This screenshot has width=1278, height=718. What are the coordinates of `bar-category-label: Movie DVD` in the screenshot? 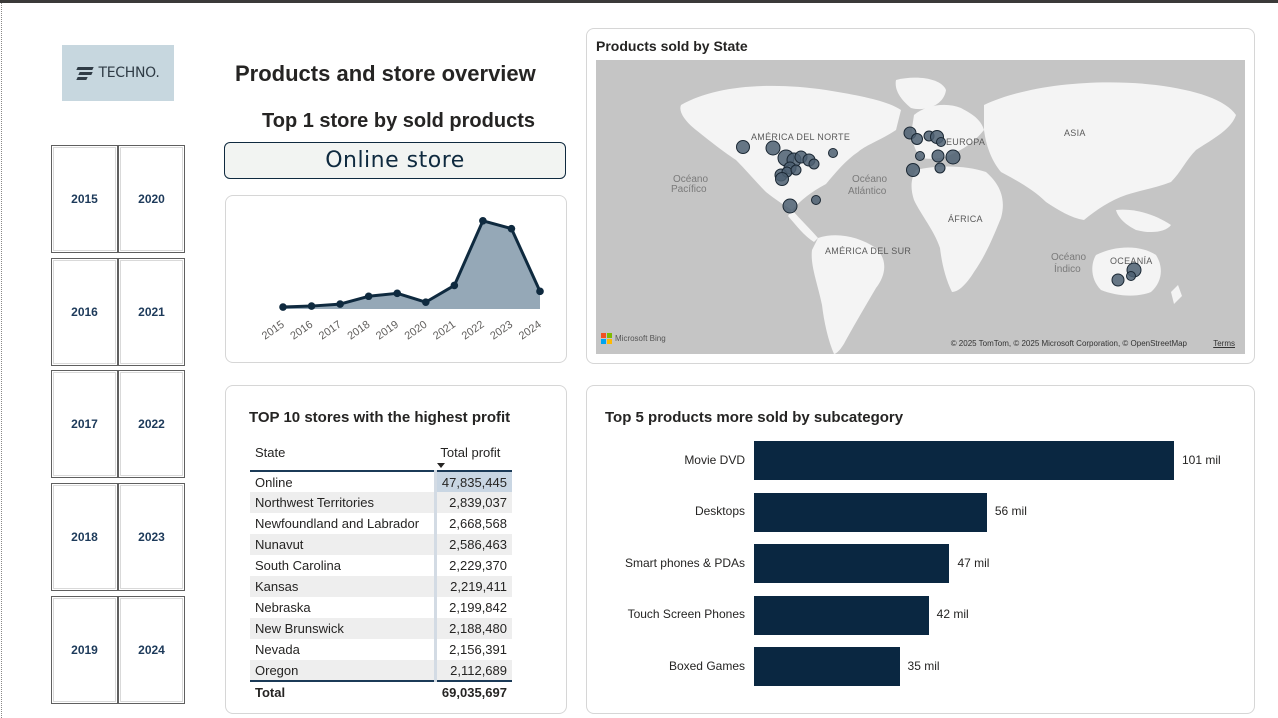 It's located at (714, 459).